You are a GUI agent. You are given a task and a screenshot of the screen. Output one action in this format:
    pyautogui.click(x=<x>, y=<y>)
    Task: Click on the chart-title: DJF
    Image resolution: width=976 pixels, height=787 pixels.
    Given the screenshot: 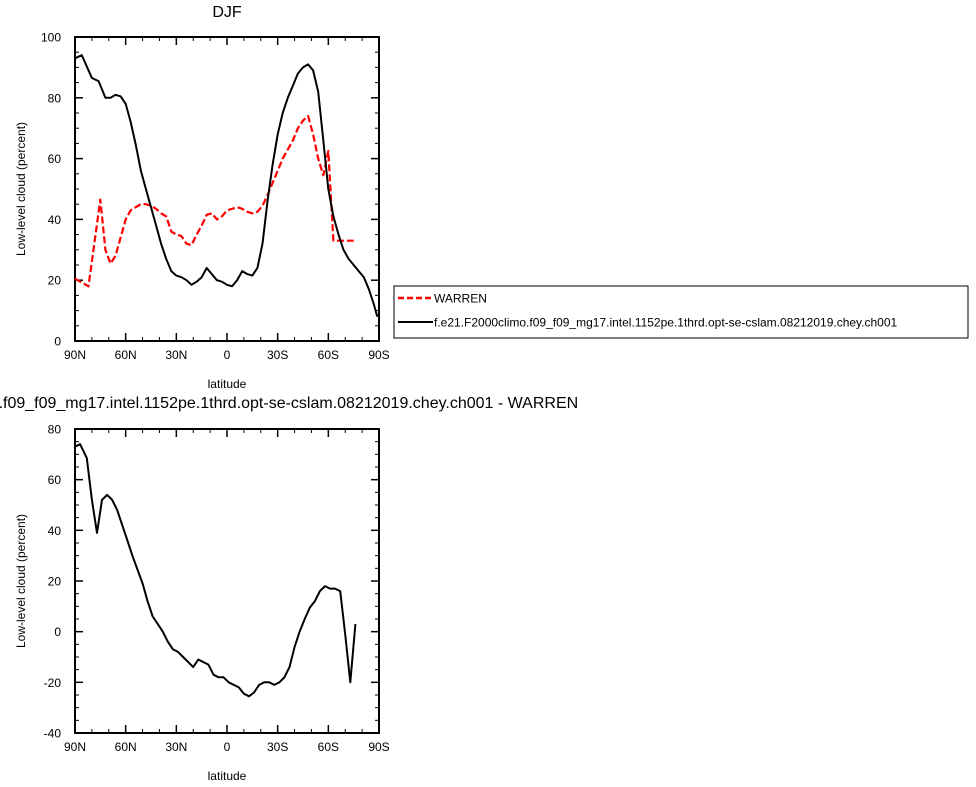 What is the action you would take?
    pyautogui.click(x=227, y=12)
    